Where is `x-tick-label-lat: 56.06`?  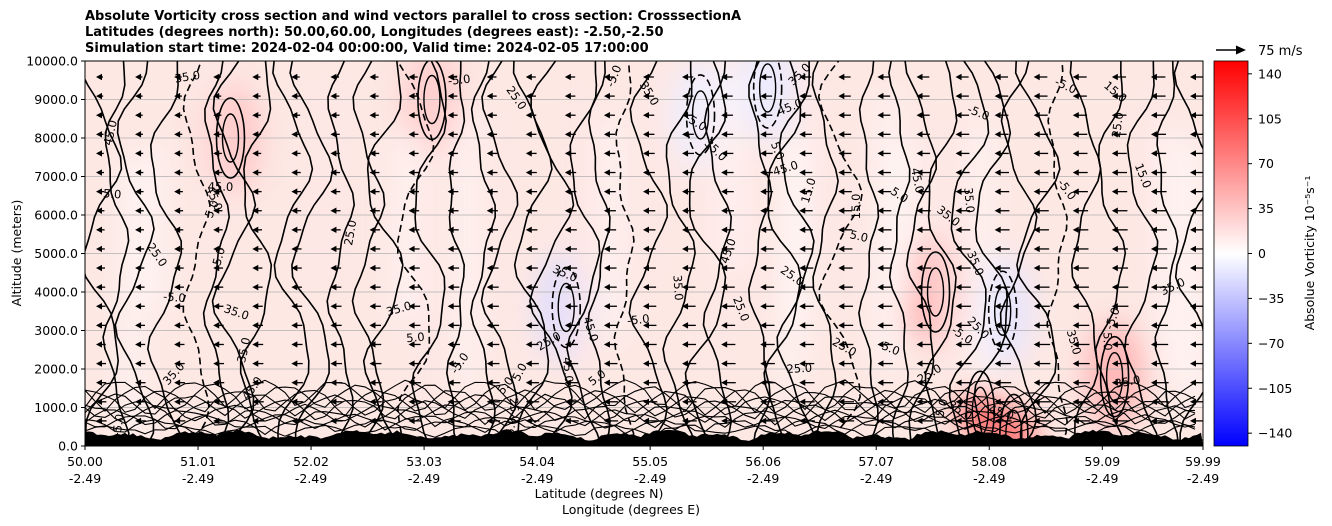
x-tick-label-lat: 56.06 is located at coordinates (763, 461).